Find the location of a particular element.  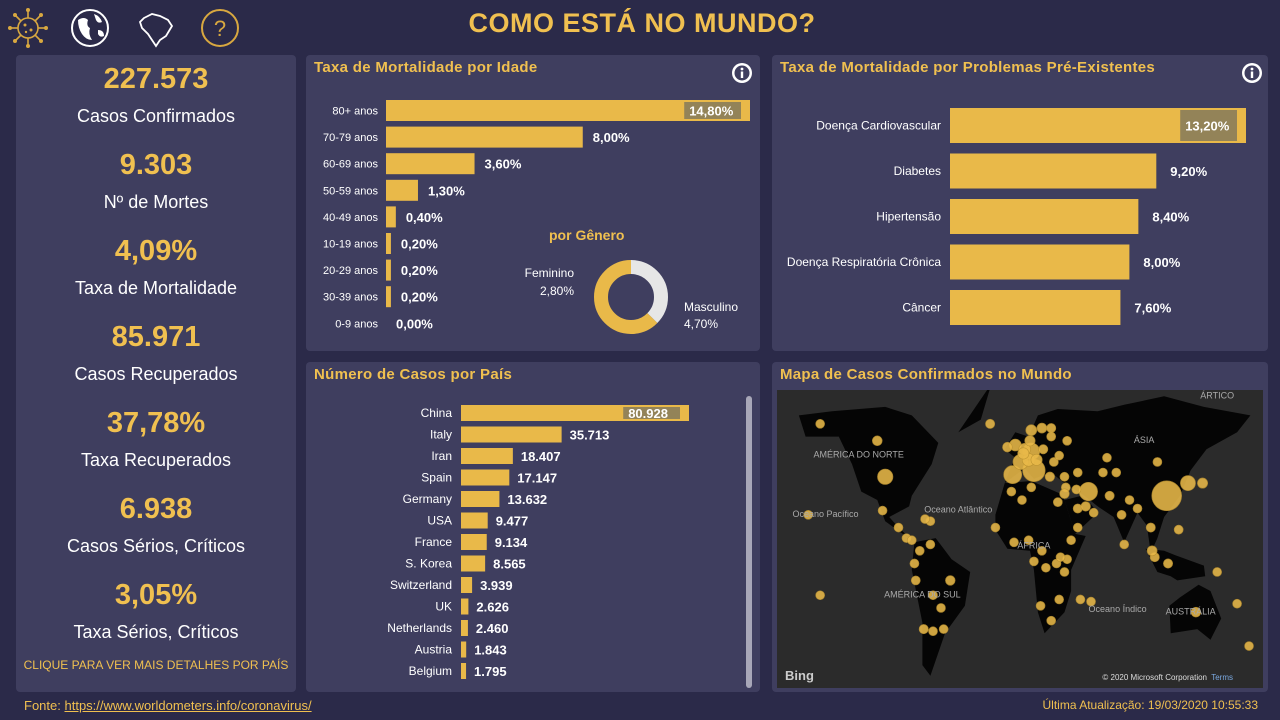

donut-slice is located at coordinates (631, 297).